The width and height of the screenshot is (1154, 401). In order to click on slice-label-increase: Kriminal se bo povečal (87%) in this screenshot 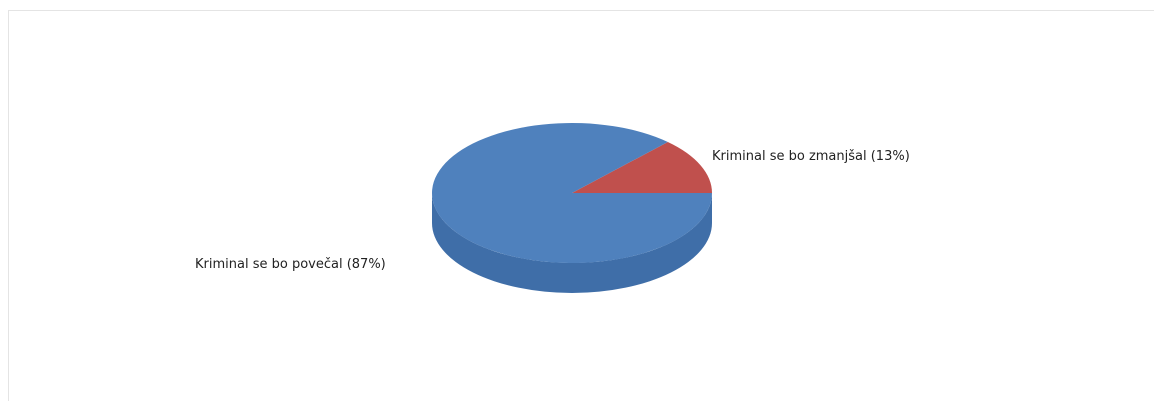, I will do `click(290, 264)`.